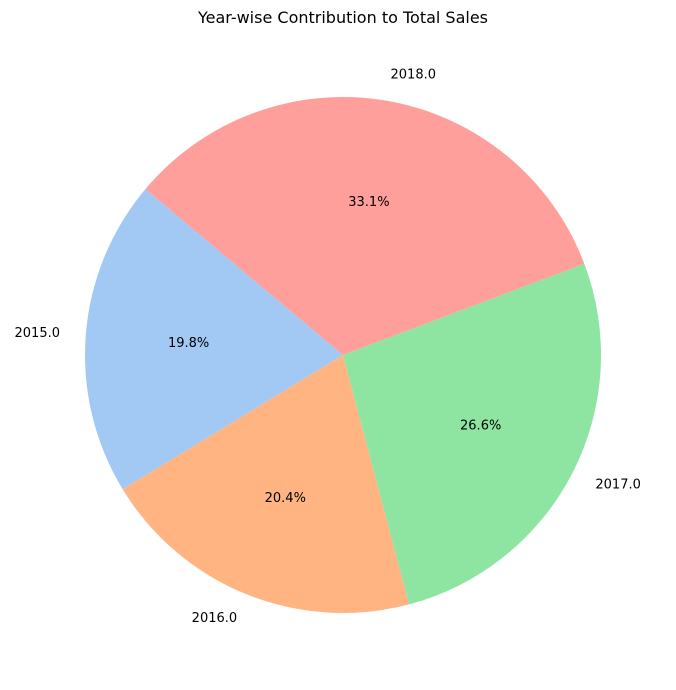 The height and width of the screenshot is (690, 676). I want to click on pie-percent-label: 20.4%, so click(285, 498).